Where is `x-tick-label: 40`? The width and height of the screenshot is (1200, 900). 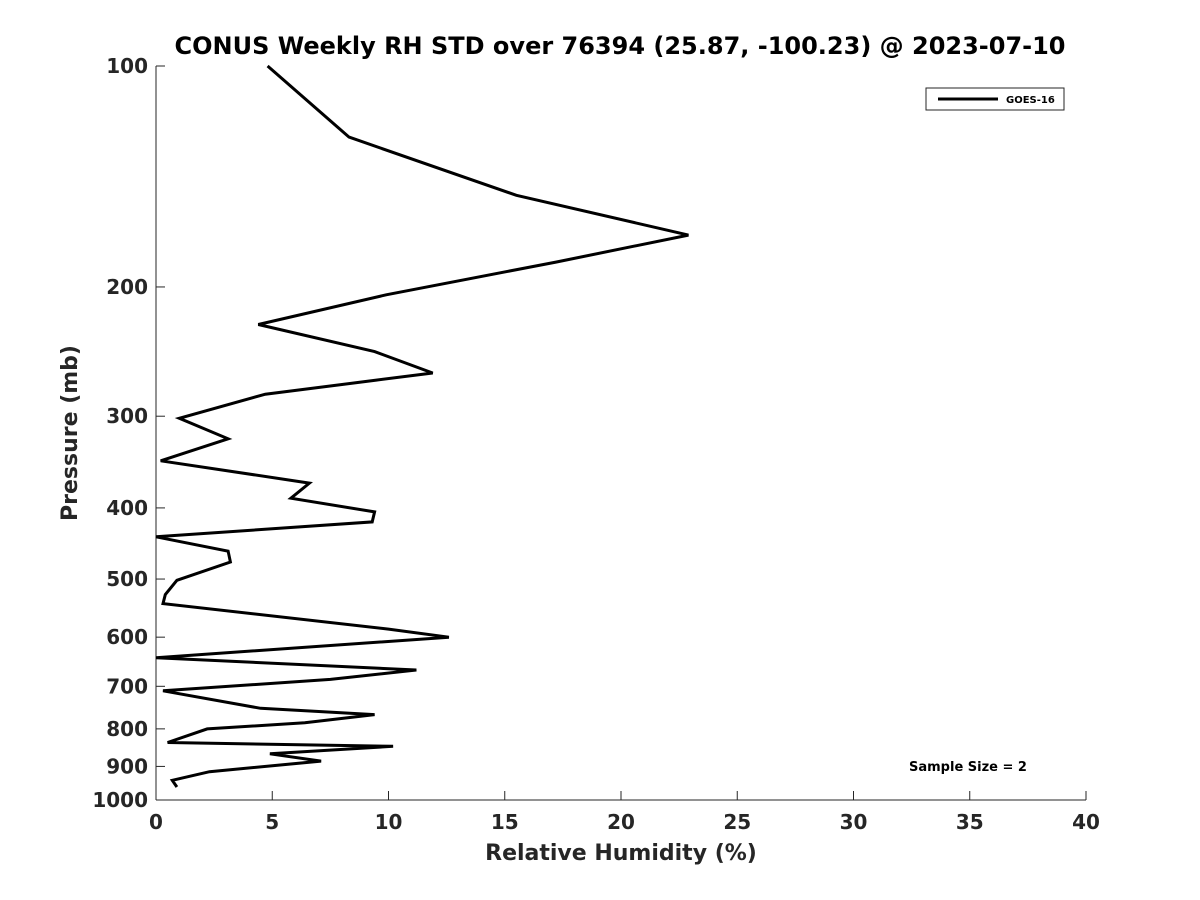
x-tick-label: 40 is located at coordinates (1086, 822).